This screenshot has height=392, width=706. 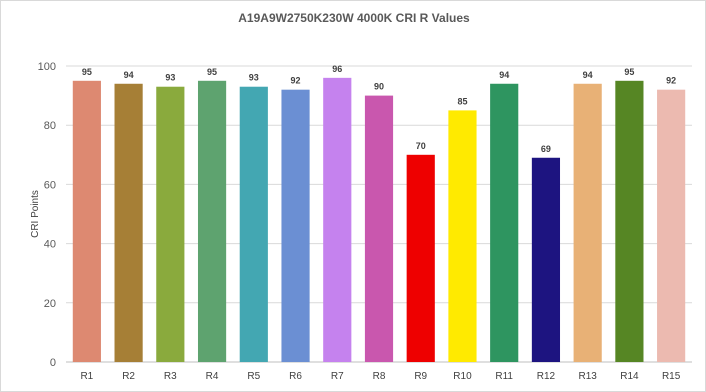 I want to click on y-tick-label: 0, so click(x=53, y=363).